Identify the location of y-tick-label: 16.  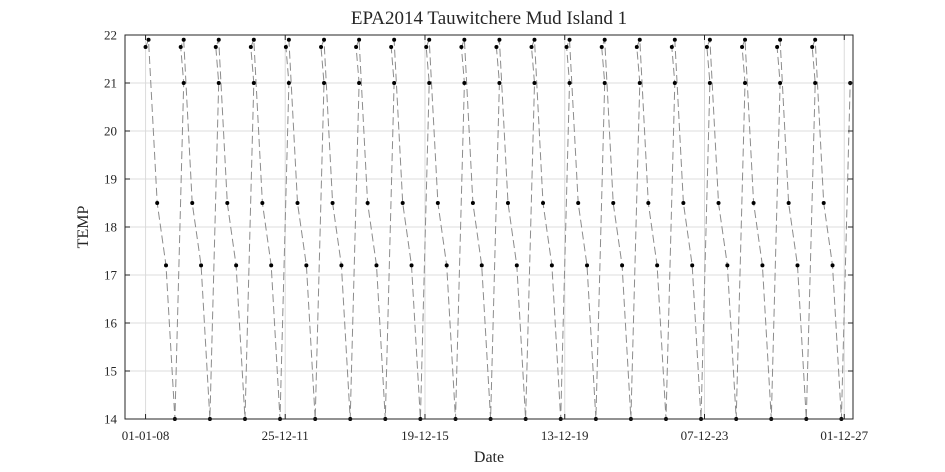
(111, 323).